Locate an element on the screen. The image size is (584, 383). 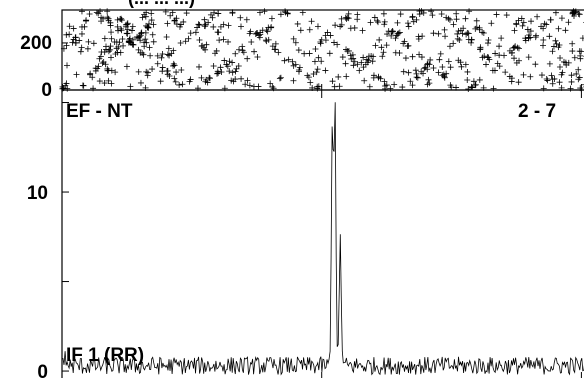
y-tick-label: 0 is located at coordinates (42, 370).